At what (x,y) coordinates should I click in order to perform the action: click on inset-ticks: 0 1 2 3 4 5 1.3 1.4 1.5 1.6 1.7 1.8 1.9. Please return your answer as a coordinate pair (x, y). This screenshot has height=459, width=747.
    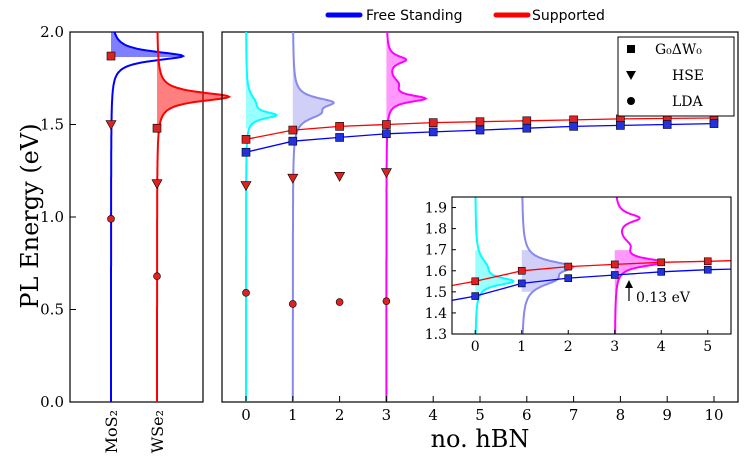
    Looking at the image, I should click on (568, 278).